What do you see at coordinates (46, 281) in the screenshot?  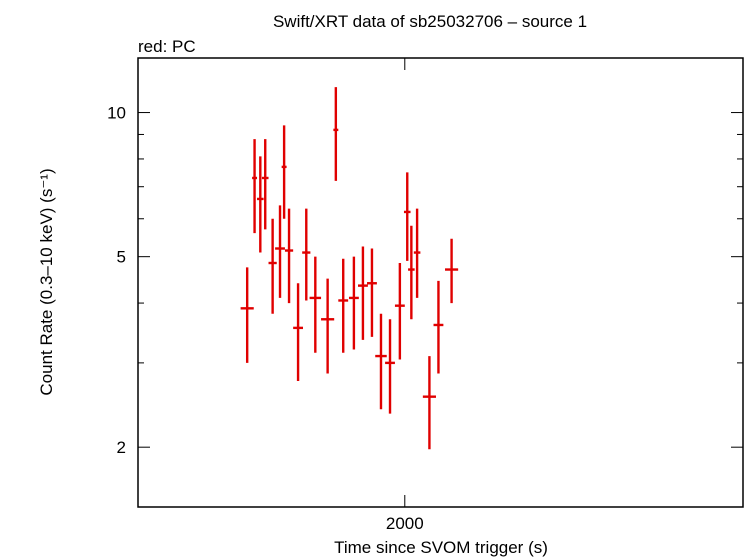 I see `y-axis-label: Count Rate (0.3–10 keV) (s⁻¹)` at bounding box center [46, 281].